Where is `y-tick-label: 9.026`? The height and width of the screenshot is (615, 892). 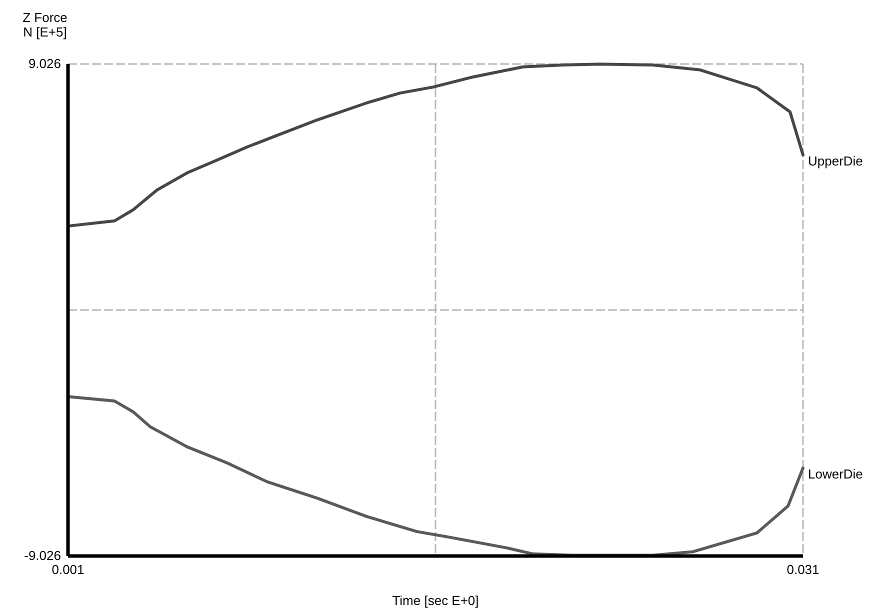
y-tick-label: 9.026 is located at coordinates (44, 64).